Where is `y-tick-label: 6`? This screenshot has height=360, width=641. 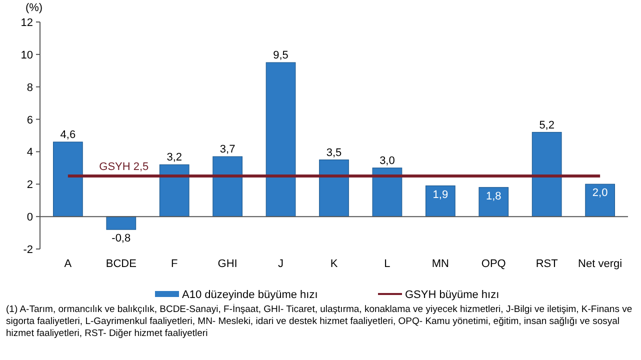 y-tick-label: 6 is located at coordinates (29, 120).